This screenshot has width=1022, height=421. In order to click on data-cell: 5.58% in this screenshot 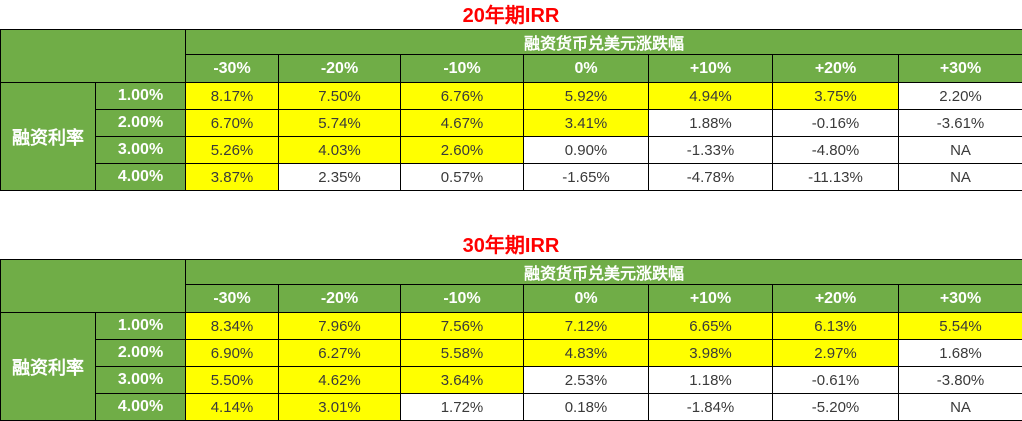, I will do `click(462, 353)`.